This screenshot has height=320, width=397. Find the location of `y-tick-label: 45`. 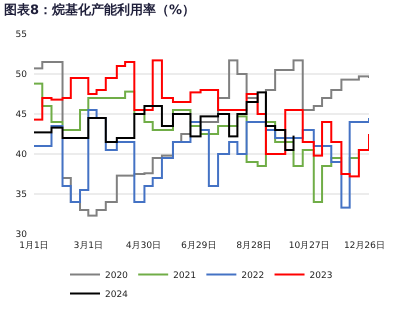

y-tick-label: 45 is located at coordinates (21, 115).